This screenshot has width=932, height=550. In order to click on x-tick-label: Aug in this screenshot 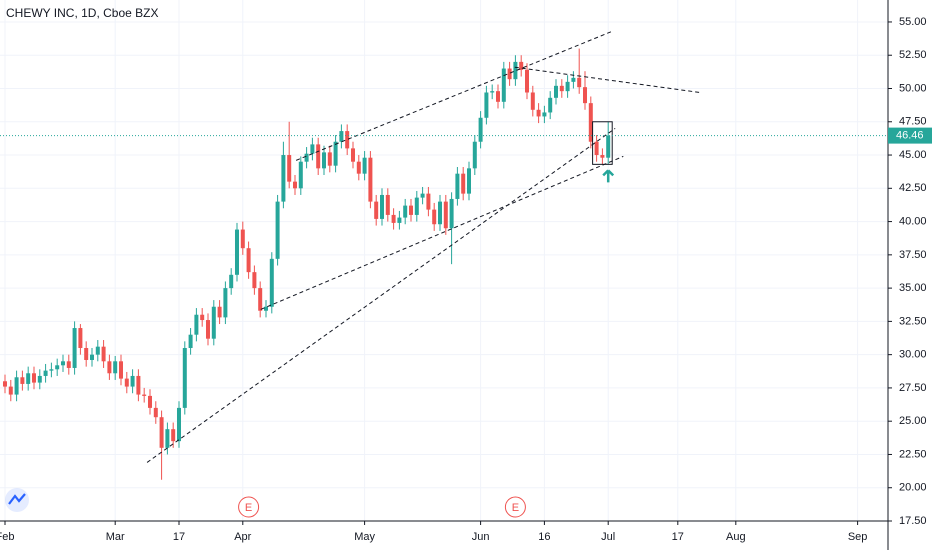, I will do `click(736, 537)`.